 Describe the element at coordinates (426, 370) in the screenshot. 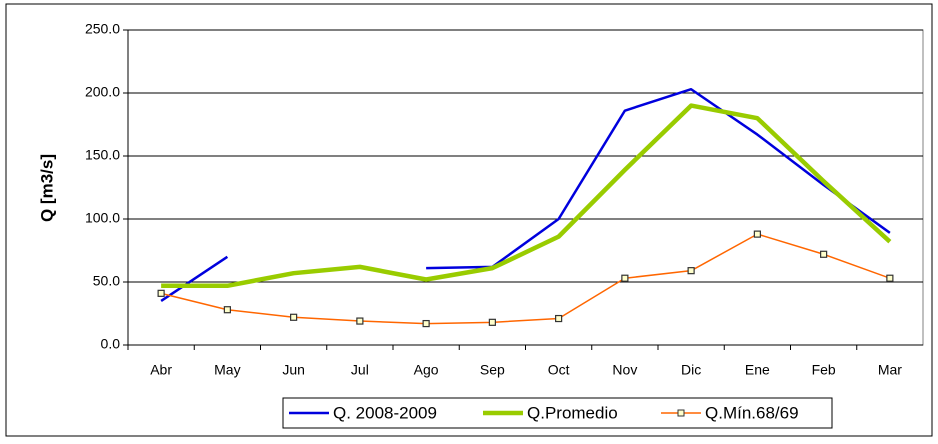

I see `x-tick-label: Ago` at that location.